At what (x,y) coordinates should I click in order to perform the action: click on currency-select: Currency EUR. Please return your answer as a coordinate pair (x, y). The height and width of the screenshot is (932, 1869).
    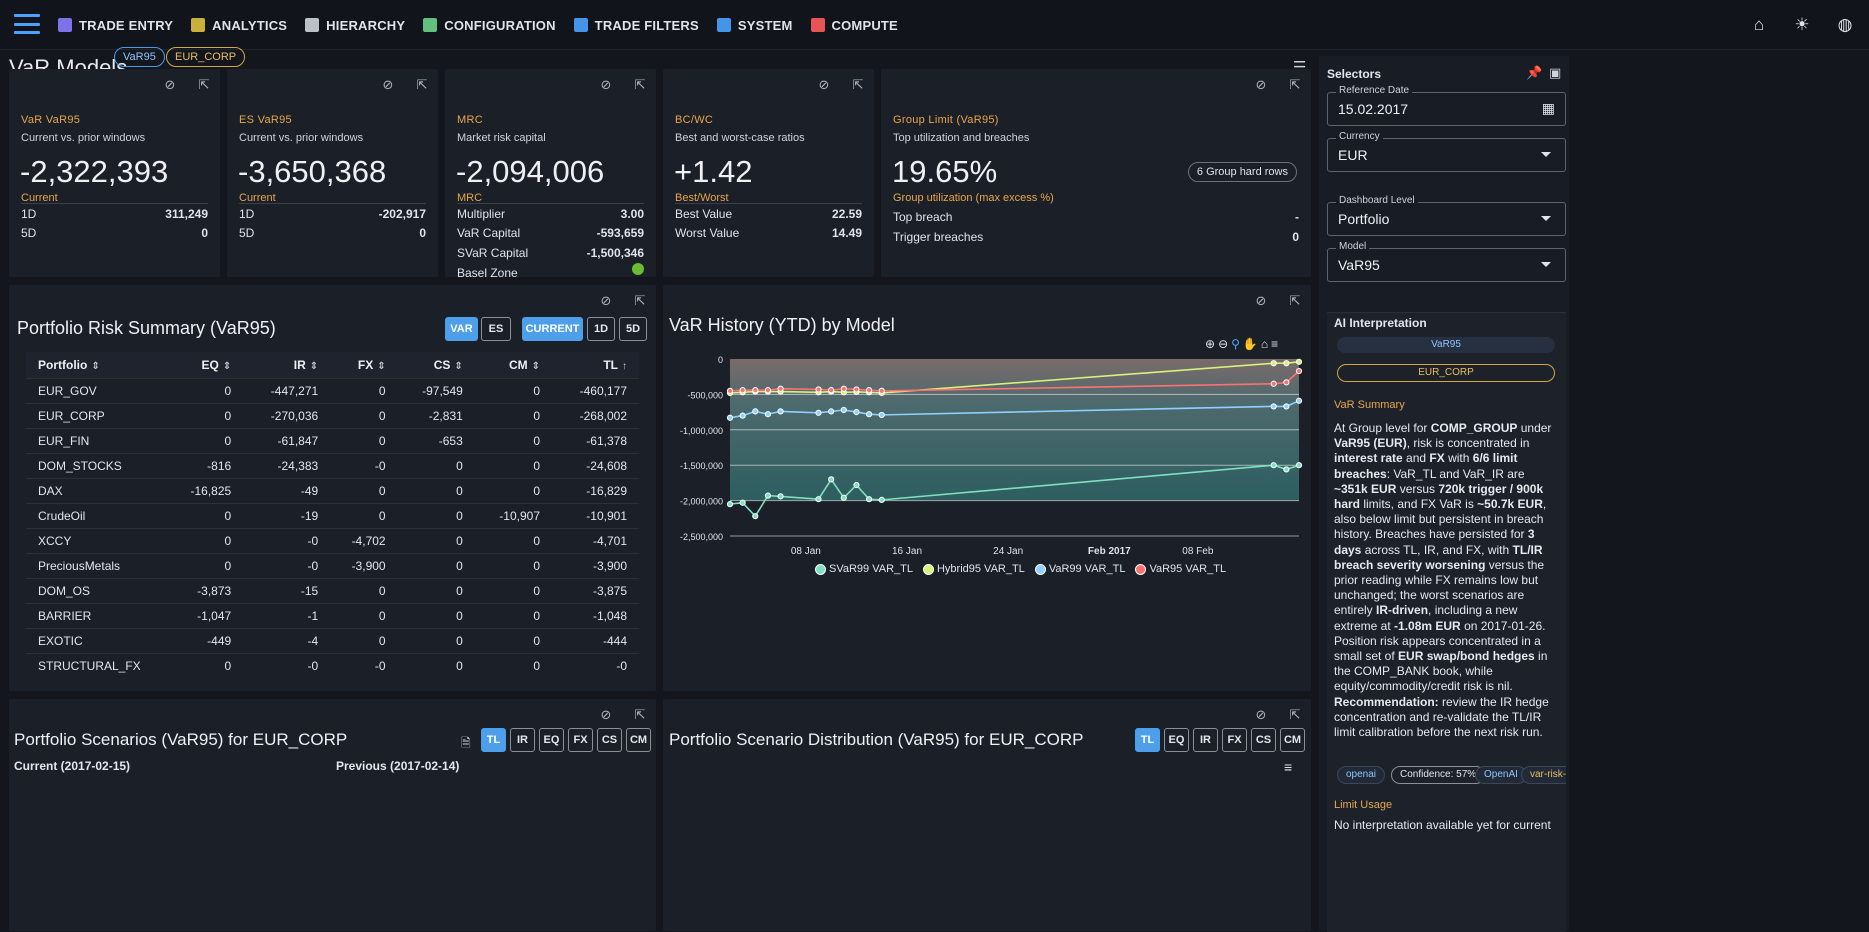
    Looking at the image, I should click on (1446, 151).